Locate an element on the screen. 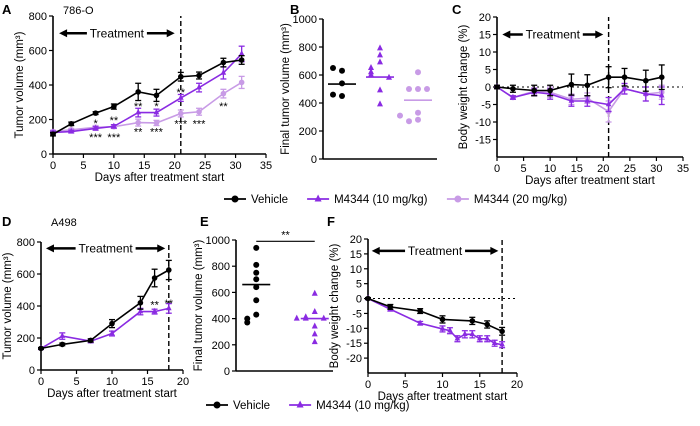  x-tick-label: 10 is located at coordinates (112, 382).